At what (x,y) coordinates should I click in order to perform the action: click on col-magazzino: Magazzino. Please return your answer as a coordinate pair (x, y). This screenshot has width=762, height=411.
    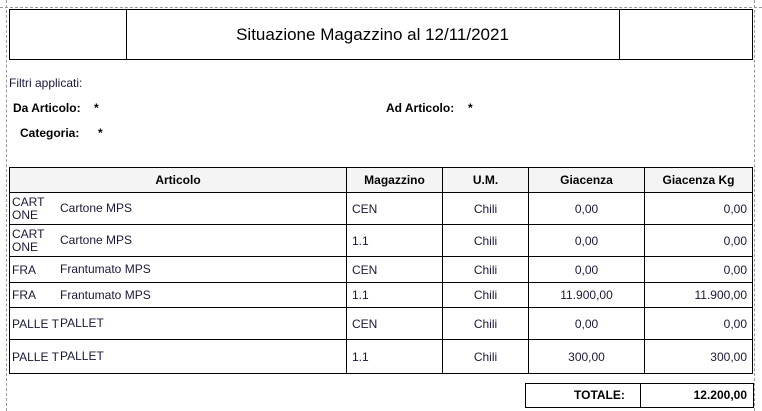
    Looking at the image, I should click on (394, 180).